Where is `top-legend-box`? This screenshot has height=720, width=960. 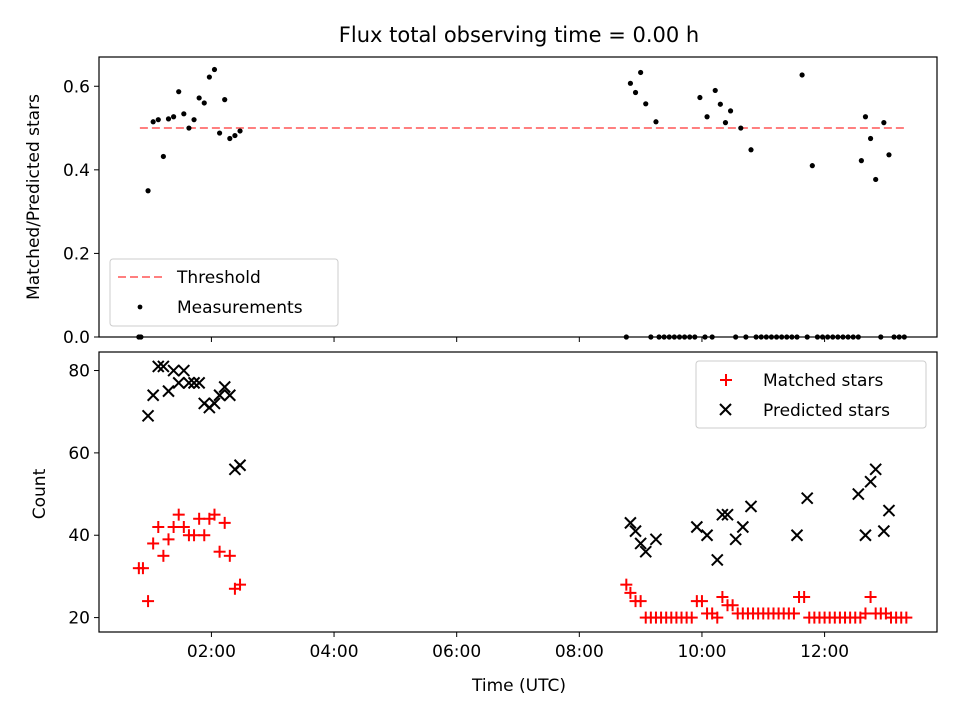 top-legend-box is located at coordinates (224, 292).